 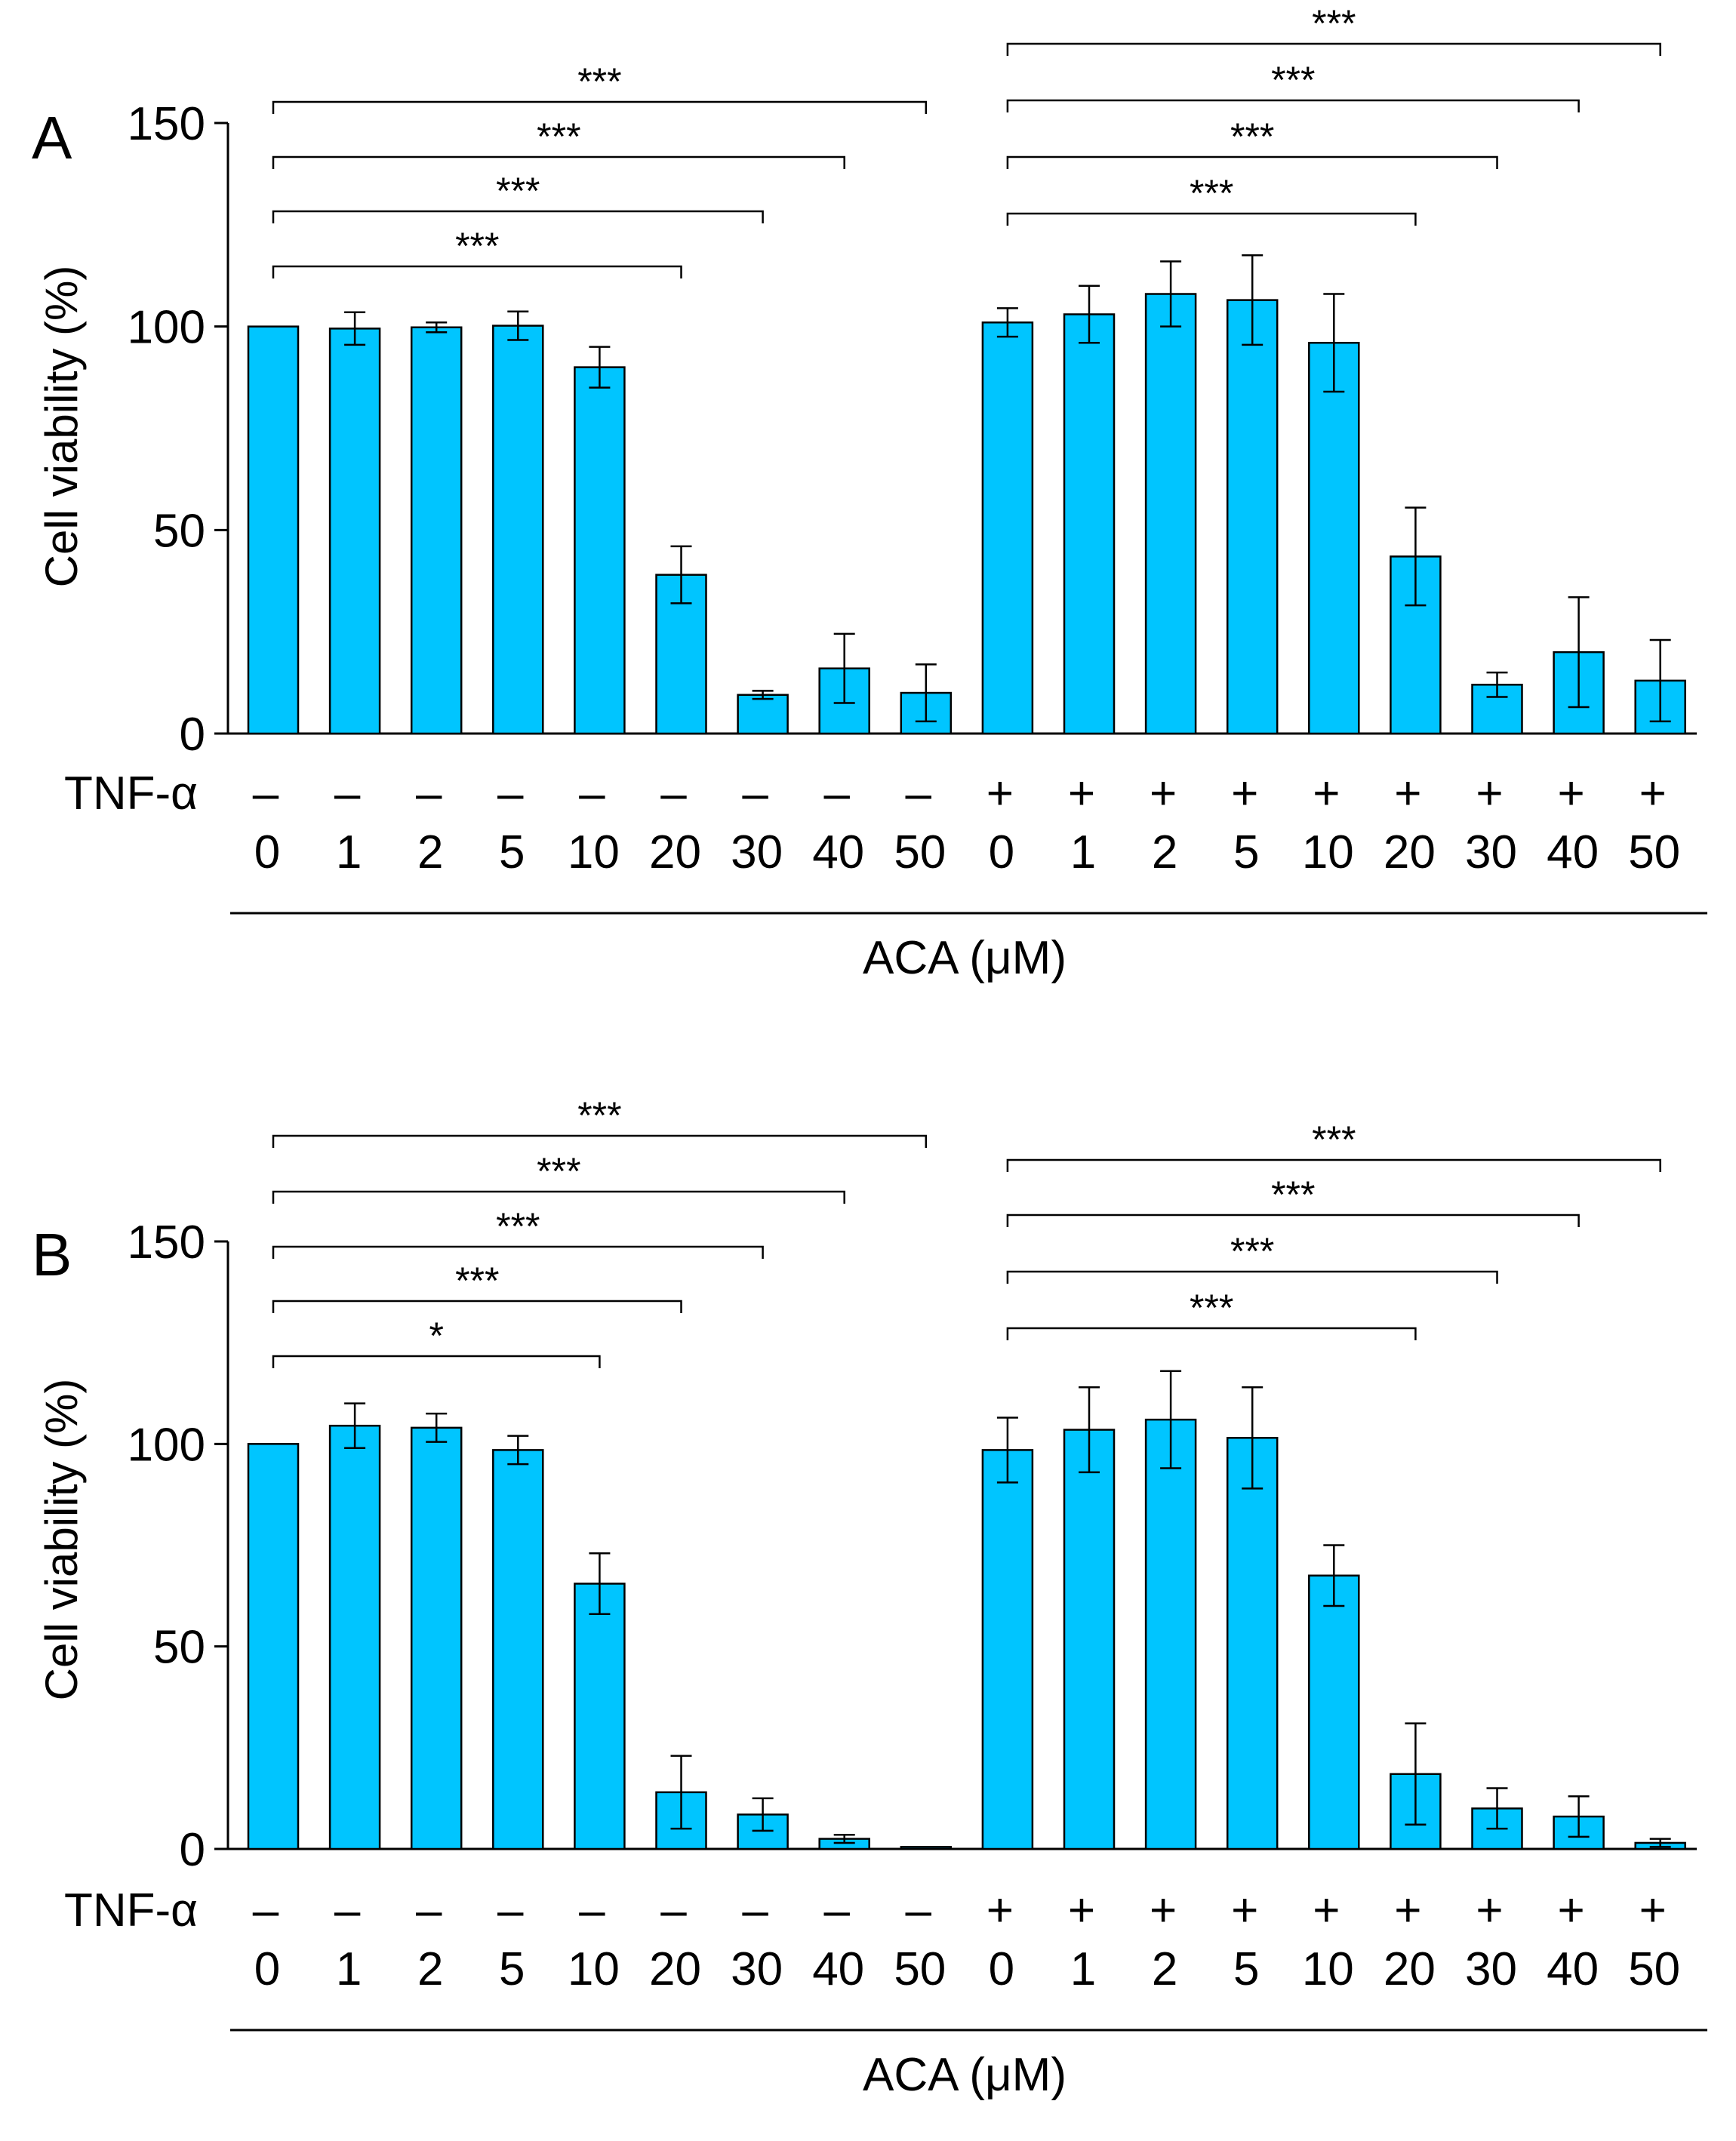 I want to click on panel-label: A, so click(x=52, y=137).